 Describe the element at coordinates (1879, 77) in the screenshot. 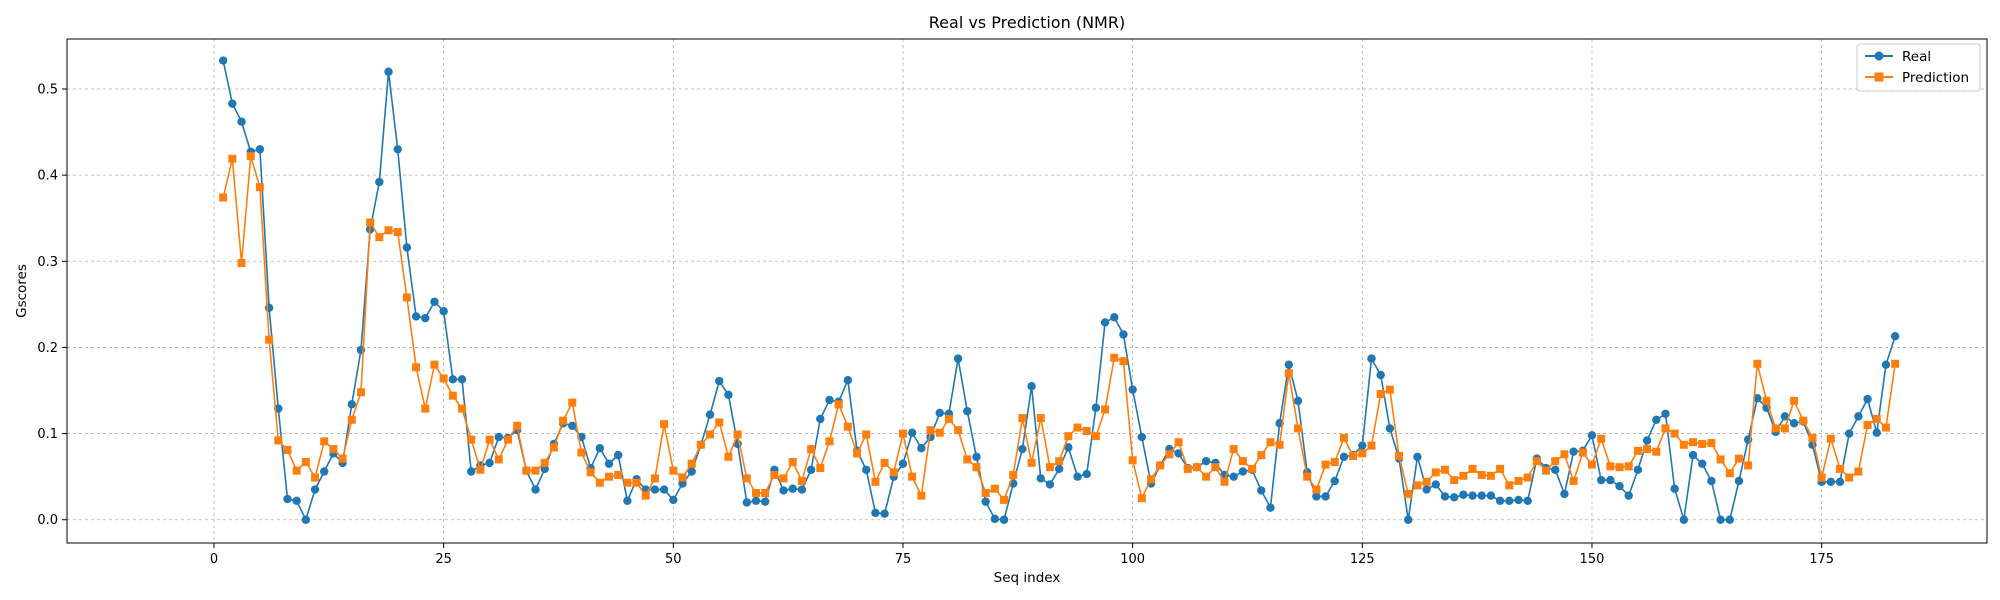

I see `legend-prediction-marker` at that location.